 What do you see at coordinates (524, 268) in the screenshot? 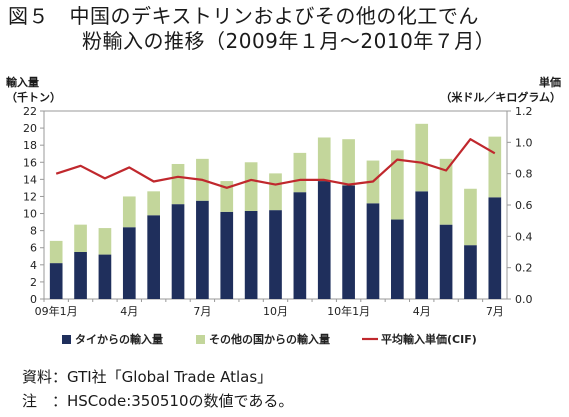
I see `right-tick-label: 0.2` at bounding box center [524, 268].